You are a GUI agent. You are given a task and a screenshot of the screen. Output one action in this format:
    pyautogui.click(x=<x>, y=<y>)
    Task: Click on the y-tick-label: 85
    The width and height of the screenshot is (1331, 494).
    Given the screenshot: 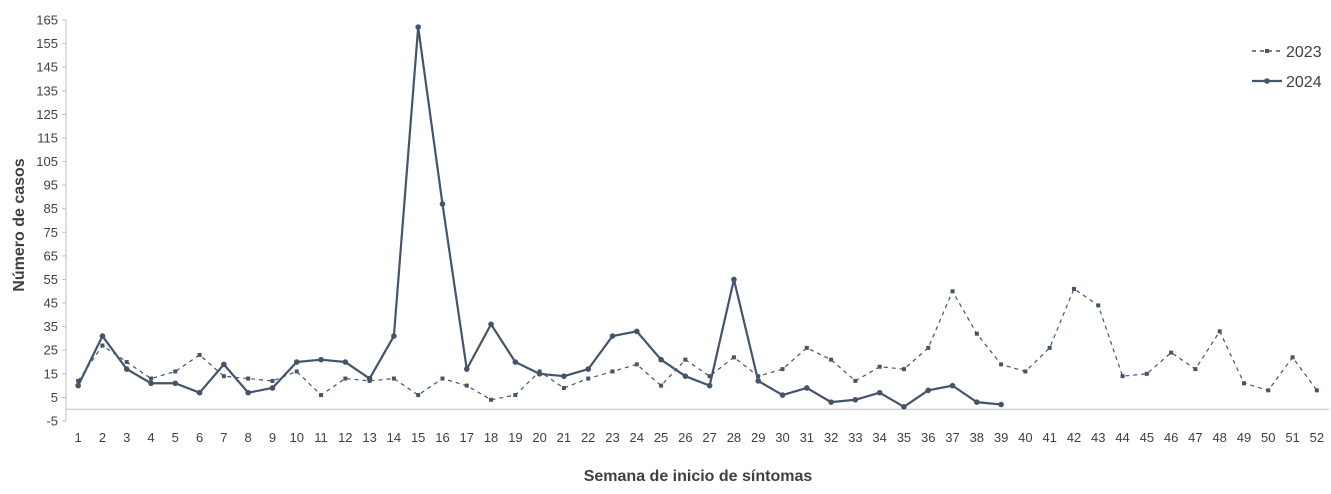 What is the action you would take?
    pyautogui.click(x=51, y=208)
    